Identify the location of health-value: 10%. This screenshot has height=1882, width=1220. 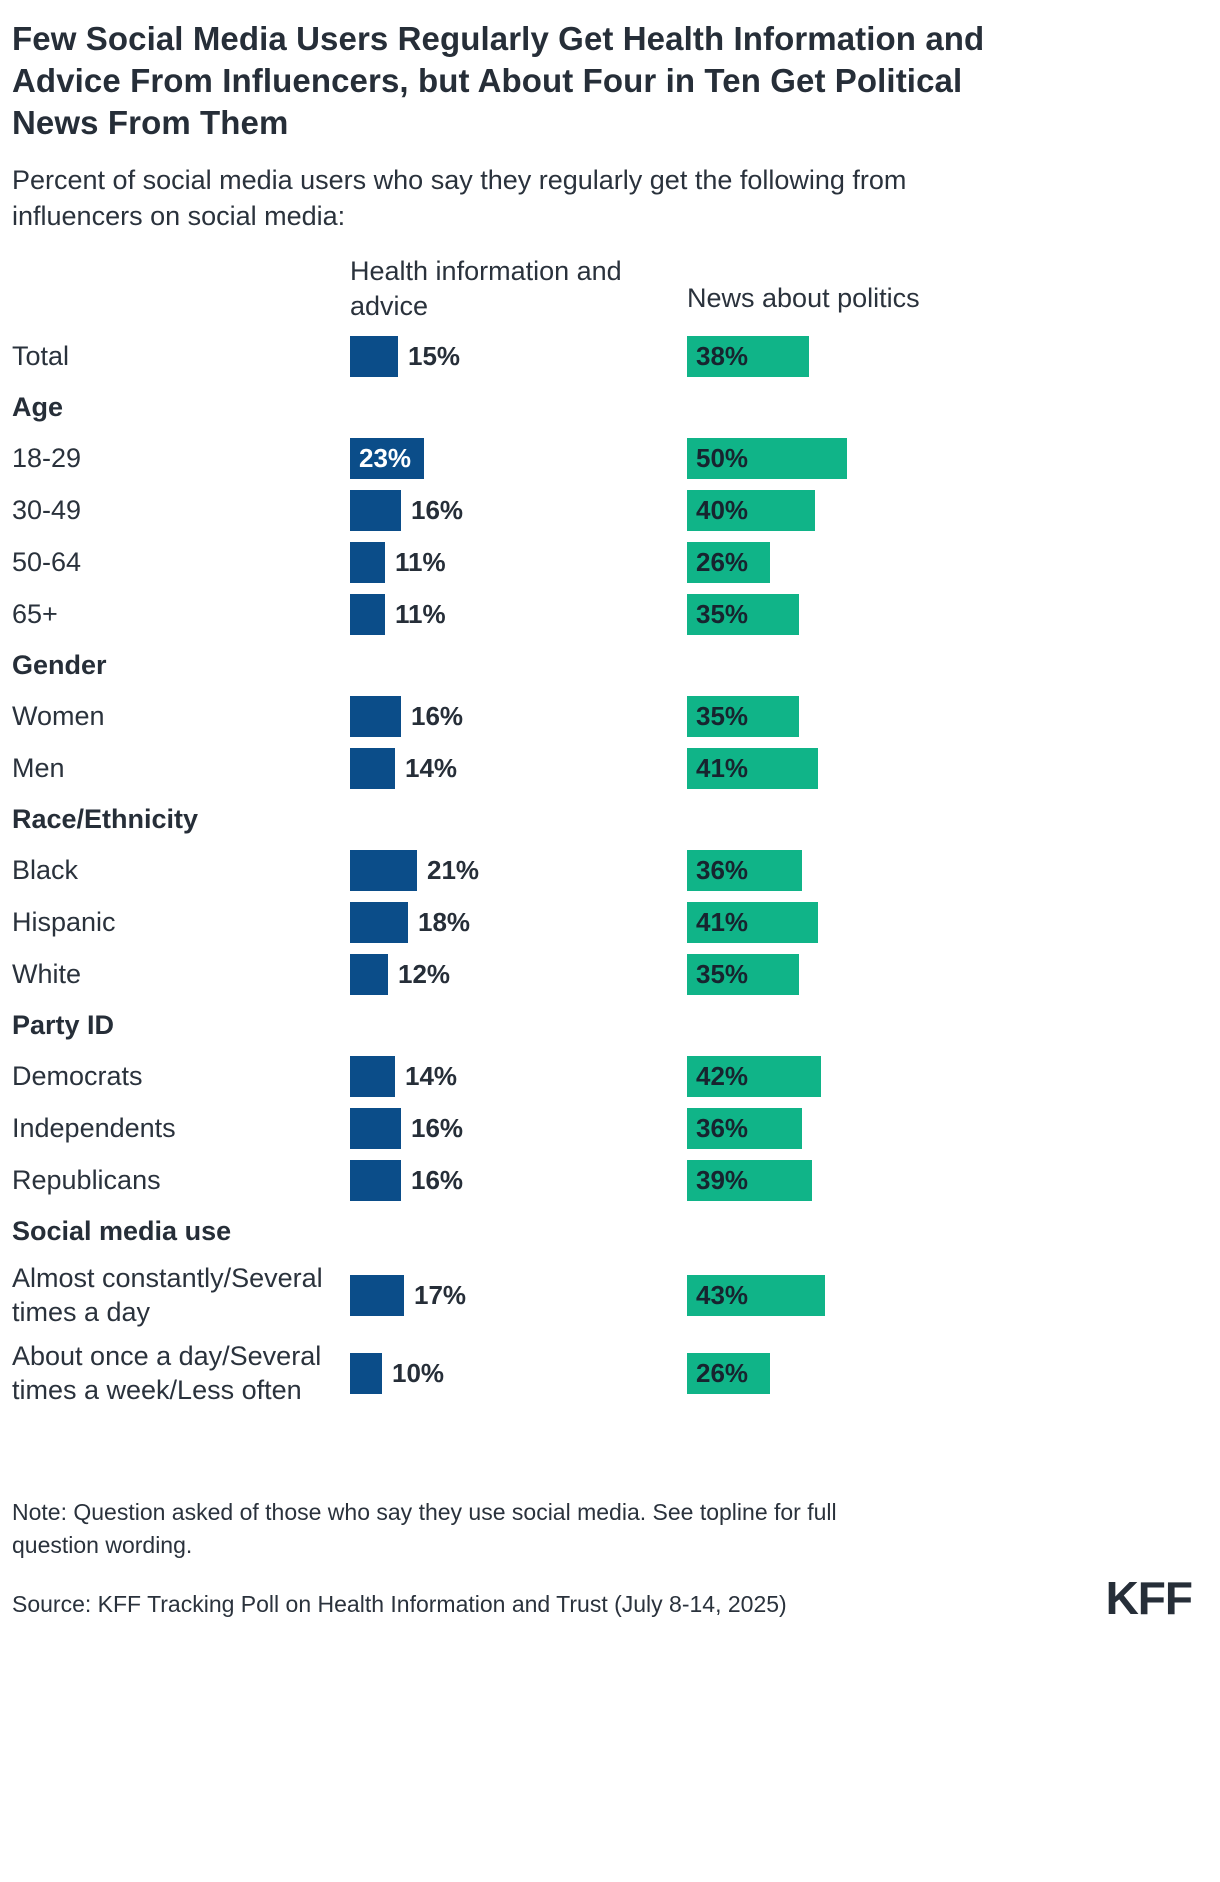
(418, 1372).